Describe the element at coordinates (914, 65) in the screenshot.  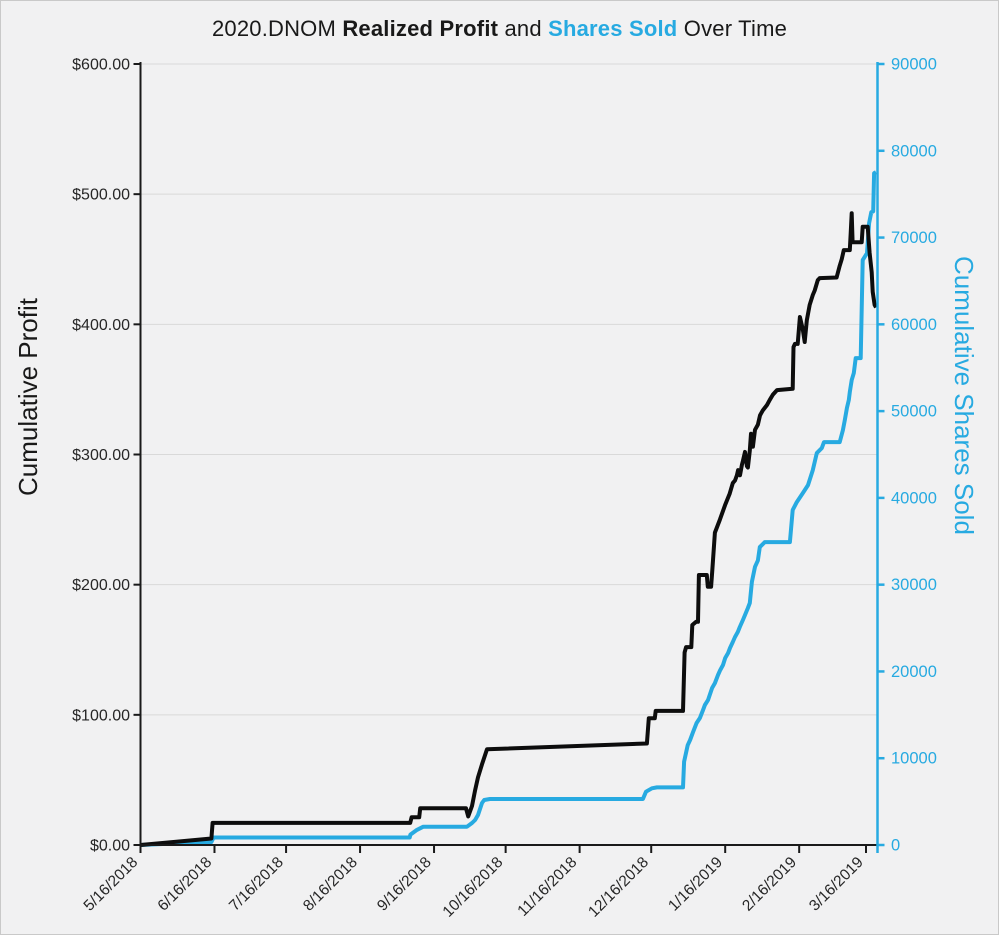
I see `right-axis-tick-label: 90000` at that location.